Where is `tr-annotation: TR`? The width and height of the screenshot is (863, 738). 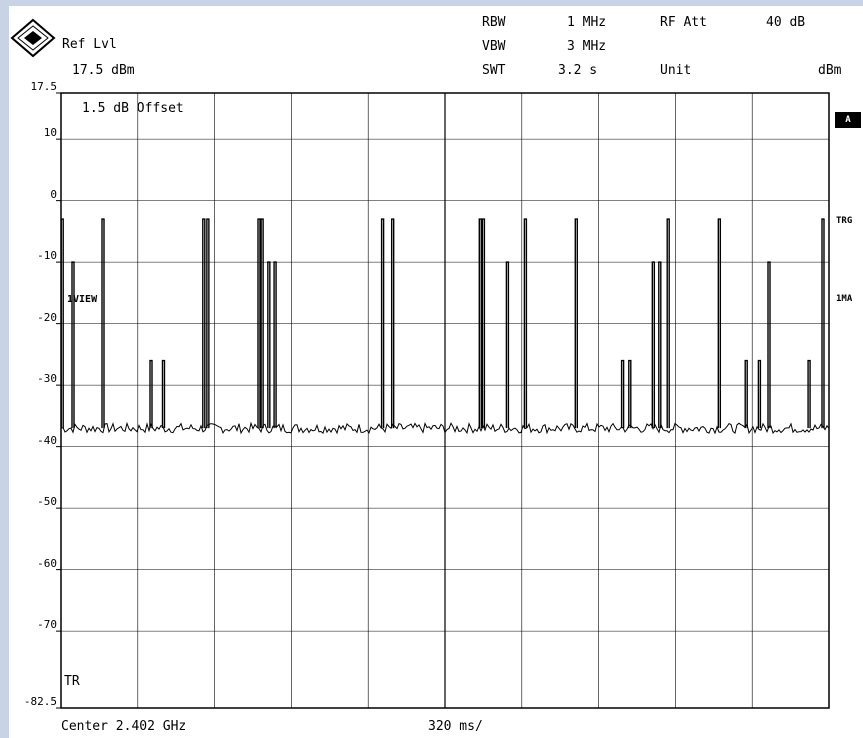
tr-annotation: TR is located at coordinates (72, 681).